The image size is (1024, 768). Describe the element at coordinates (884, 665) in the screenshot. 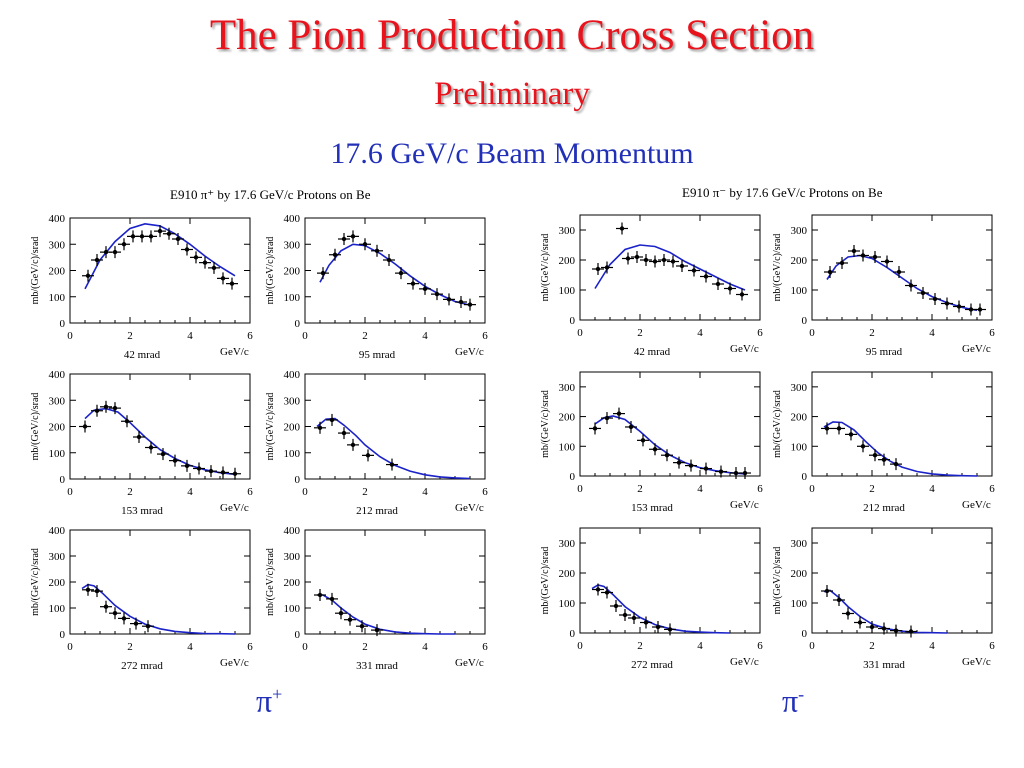

I see `angle-label: 331 mrad` at that location.